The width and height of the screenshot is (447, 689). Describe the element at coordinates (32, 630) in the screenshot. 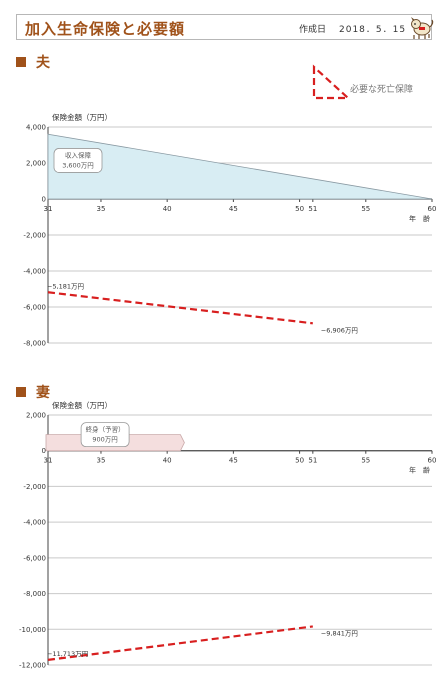

I see `y-tick-label: -10,000` at that location.